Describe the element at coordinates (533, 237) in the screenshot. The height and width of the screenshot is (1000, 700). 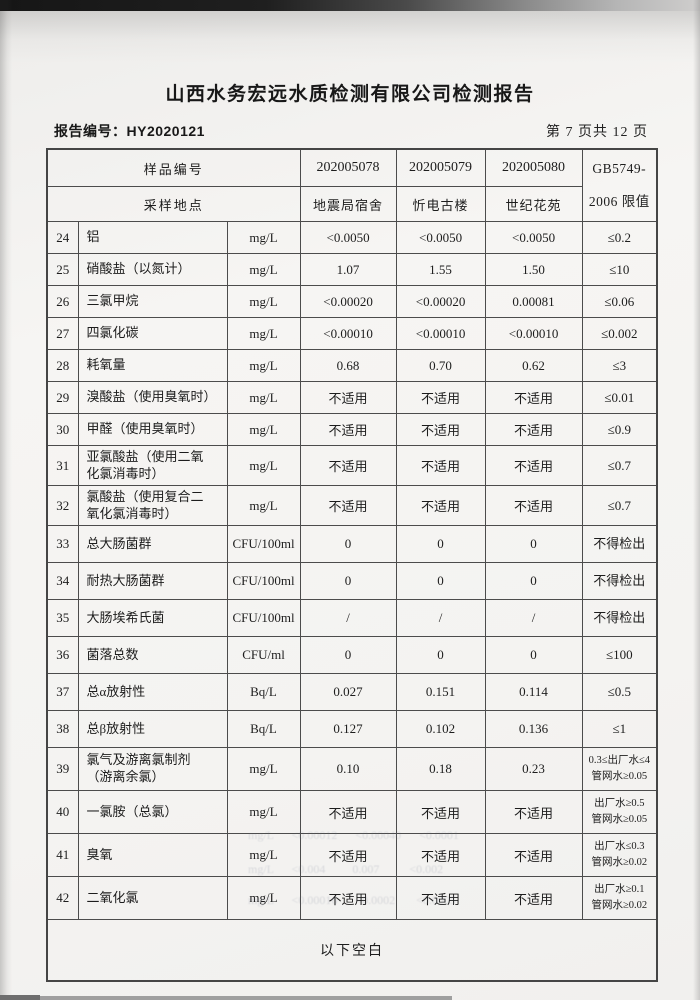
I see `sample3-value-cell: <0.0050` at that location.